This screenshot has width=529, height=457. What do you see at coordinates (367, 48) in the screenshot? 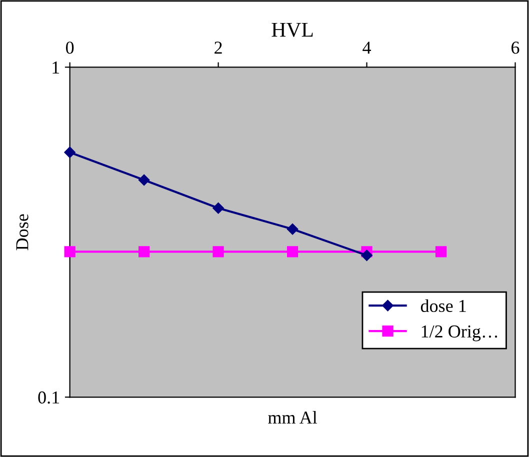
I see `x-tick-label: 4` at bounding box center [367, 48].